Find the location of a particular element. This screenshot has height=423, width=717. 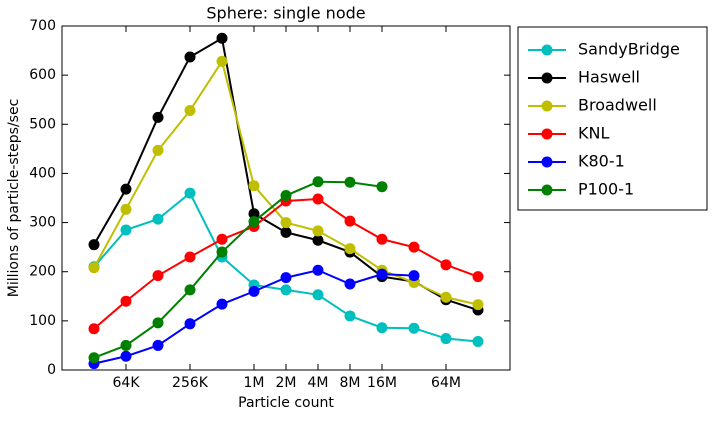

legend-label: K80-1 is located at coordinates (601, 161).